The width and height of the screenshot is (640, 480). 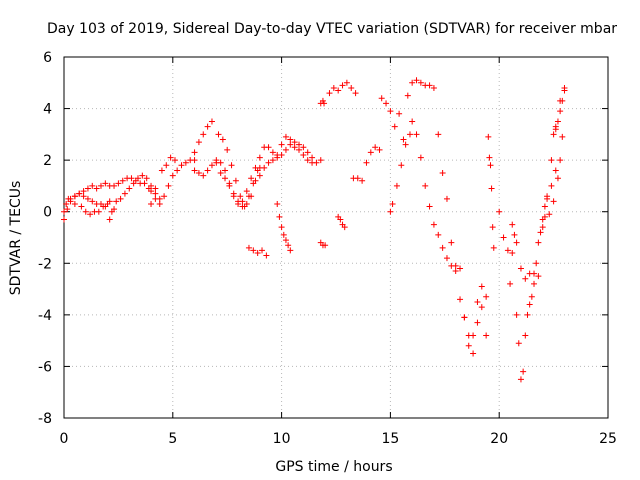 I want to click on x-tick-label: 10, so click(x=282, y=439).